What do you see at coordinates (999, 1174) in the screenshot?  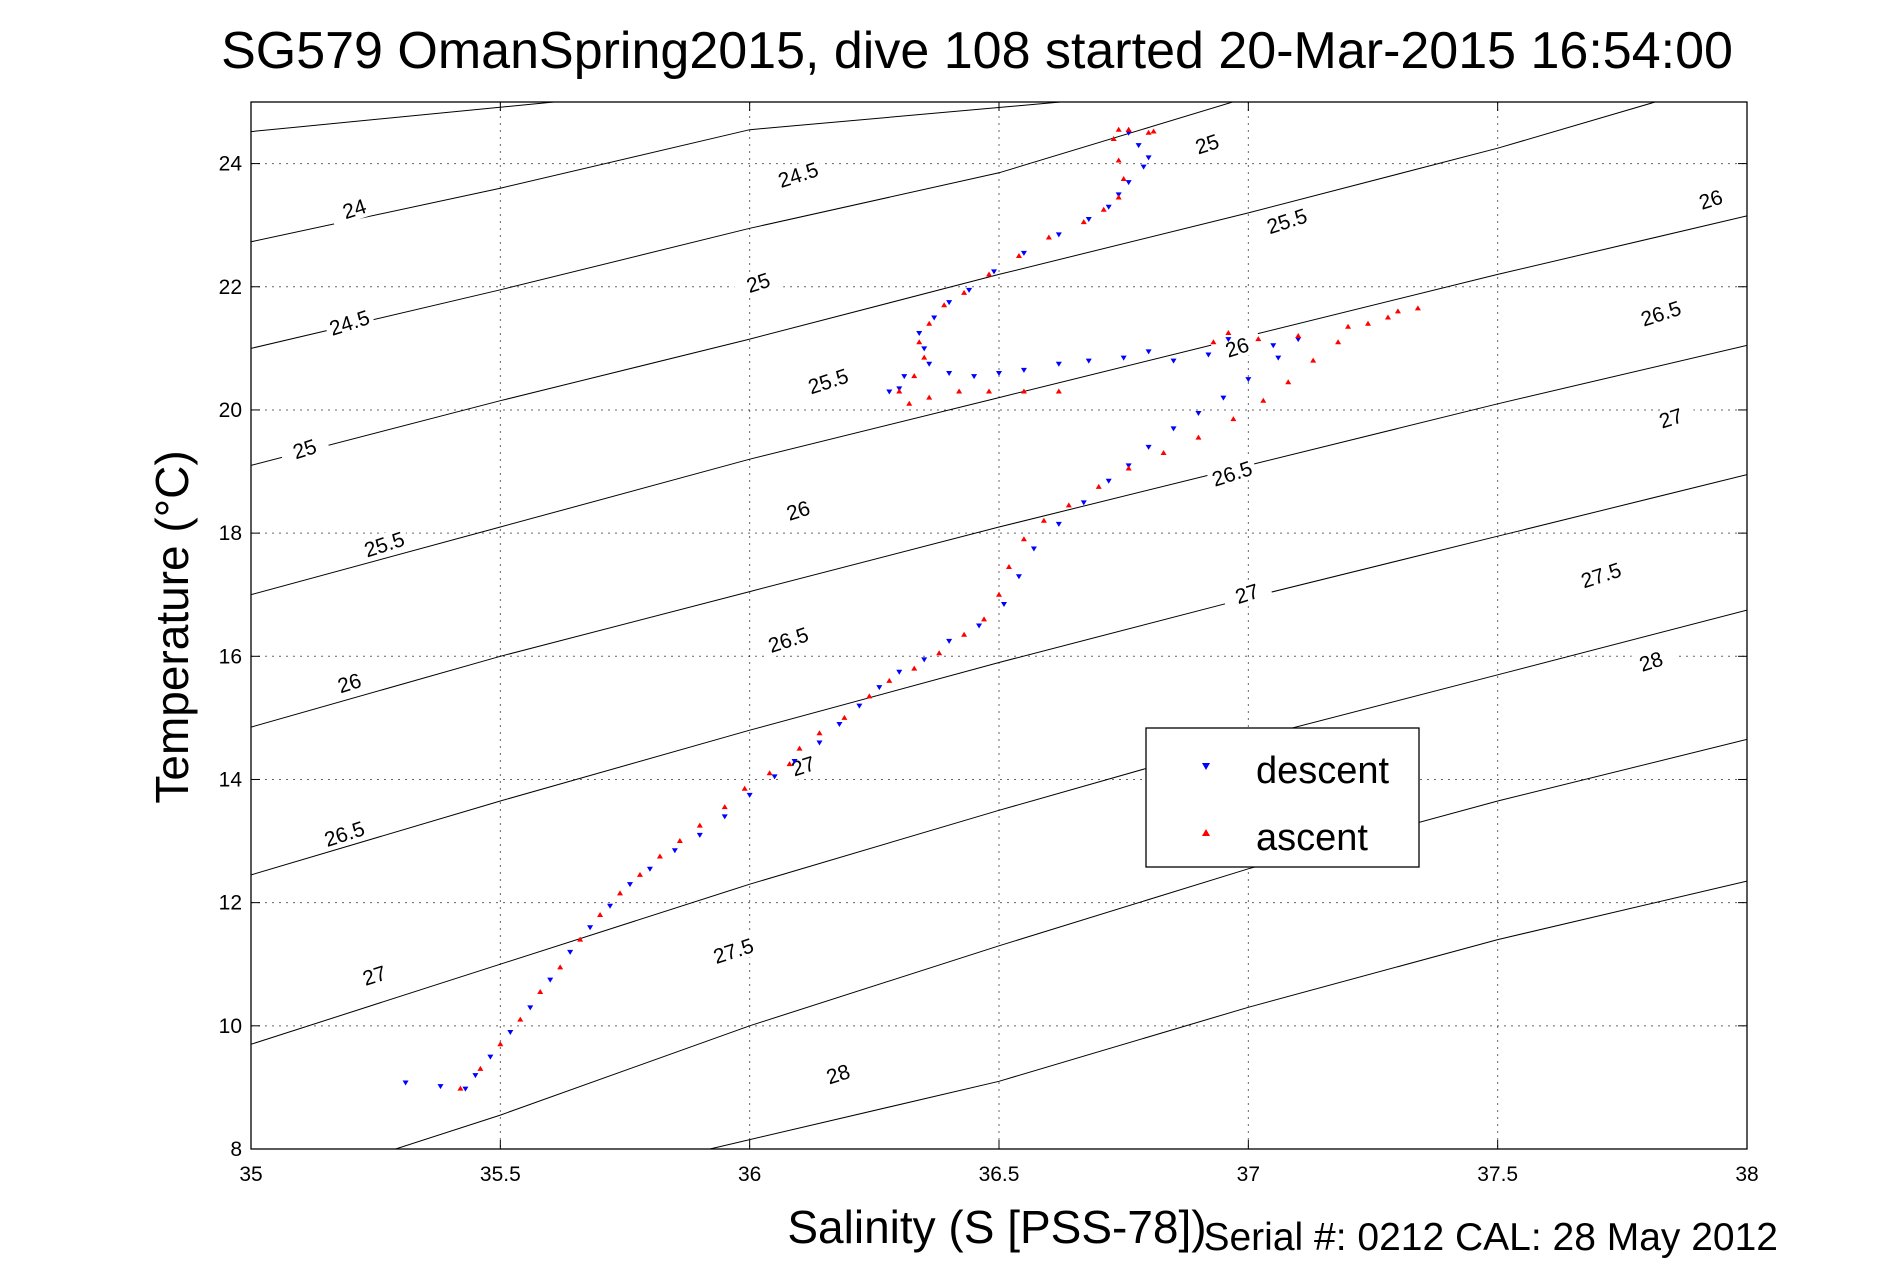 I see `x-tick-label: 36.5` at bounding box center [999, 1174].